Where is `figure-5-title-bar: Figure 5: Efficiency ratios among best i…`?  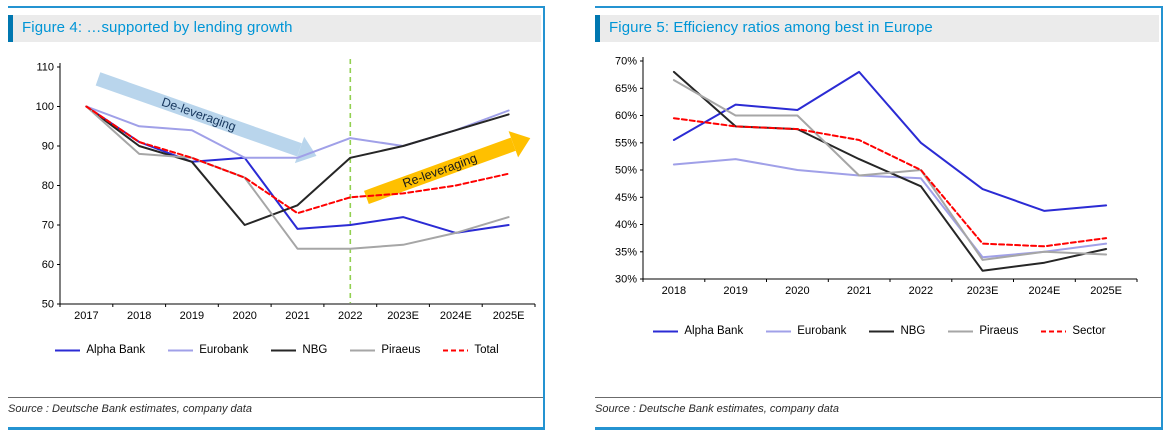
figure-5-title-bar: Figure 5: Efficiency ratios among best i… is located at coordinates (877, 28).